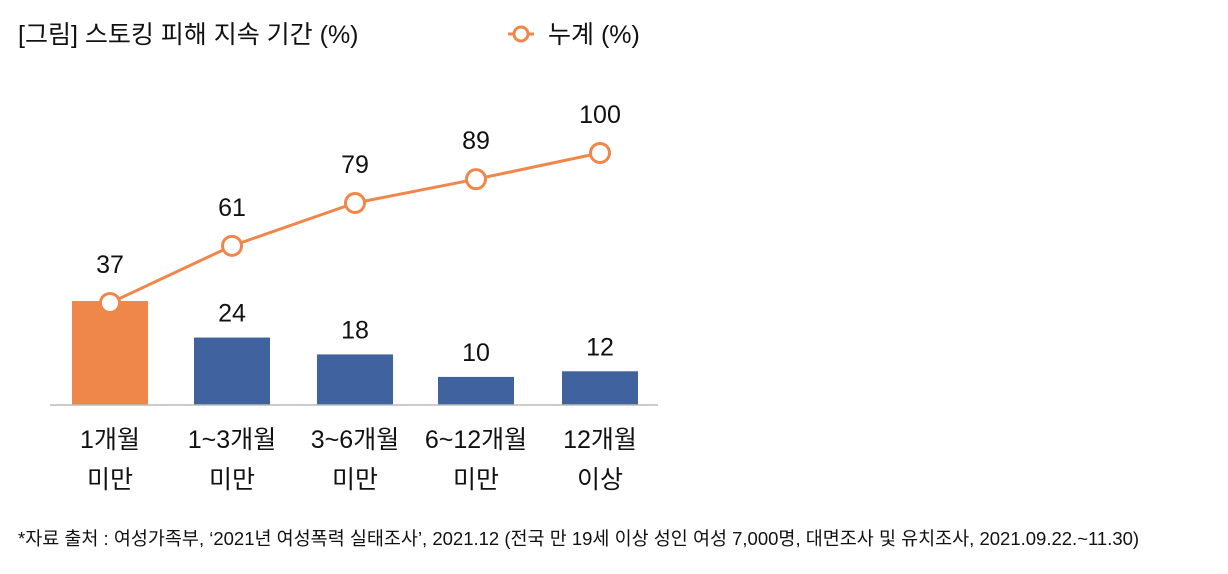 This screenshot has height=574, width=1228. I want to click on bar-label: 24, so click(232, 314).